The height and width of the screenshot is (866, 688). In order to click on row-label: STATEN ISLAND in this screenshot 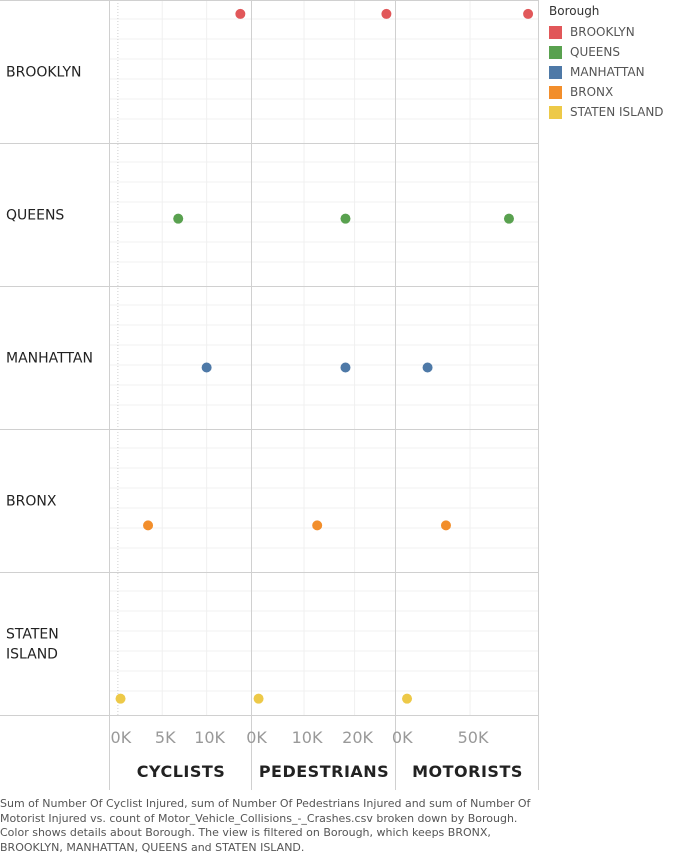, I will do `click(32, 645)`.